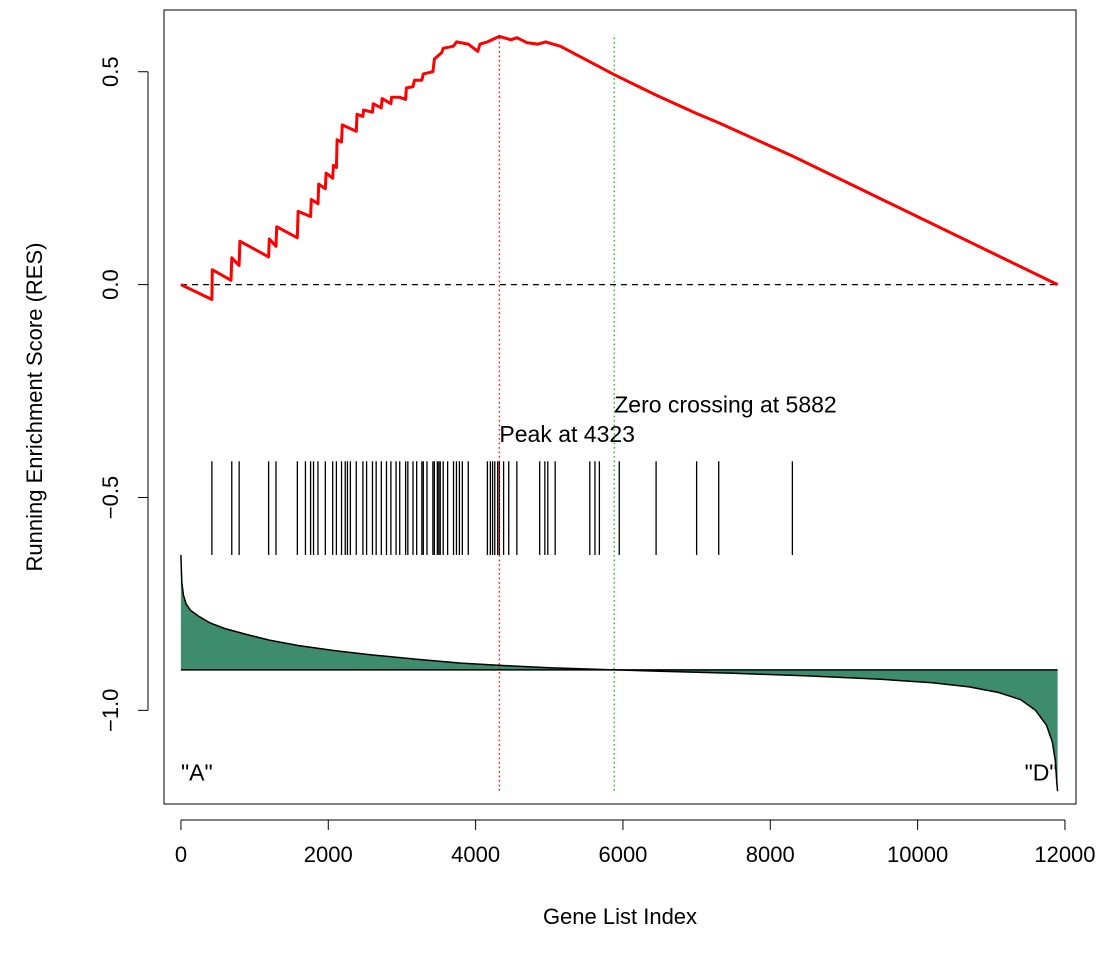 The height and width of the screenshot is (957, 1099). What do you see at coordinates (567, 434) in the screenshot?
I see `marker-label: Peak at 4323` at bounding box center [567, 434].